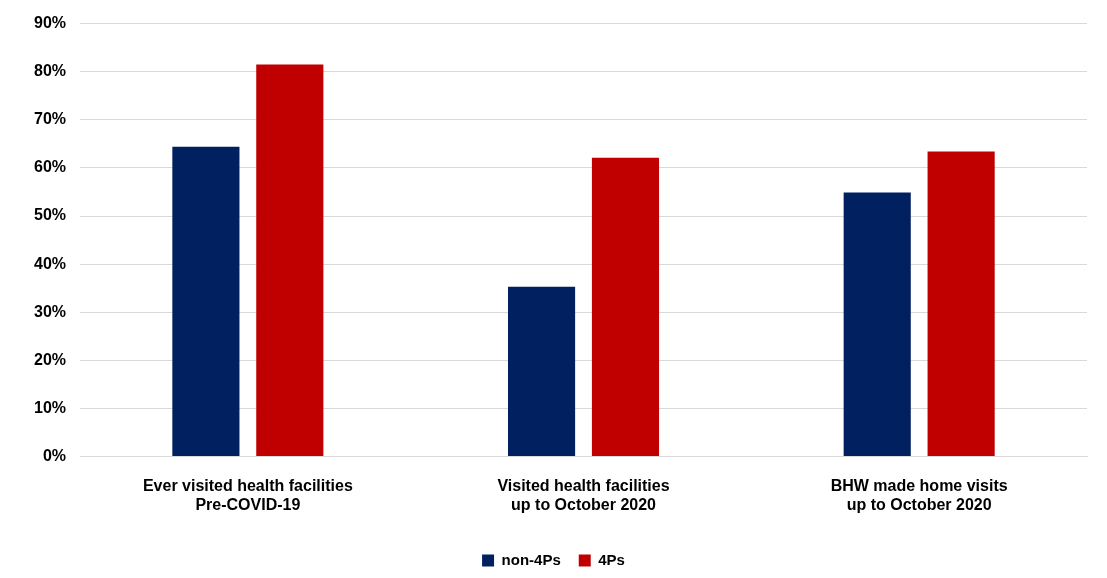 The height and width of the screenshot is (578, 1107). What do you see at coordinates (50, 359) in the screenshot?
I see `y-tick-label: 20%` at bounding box center [50, 359].